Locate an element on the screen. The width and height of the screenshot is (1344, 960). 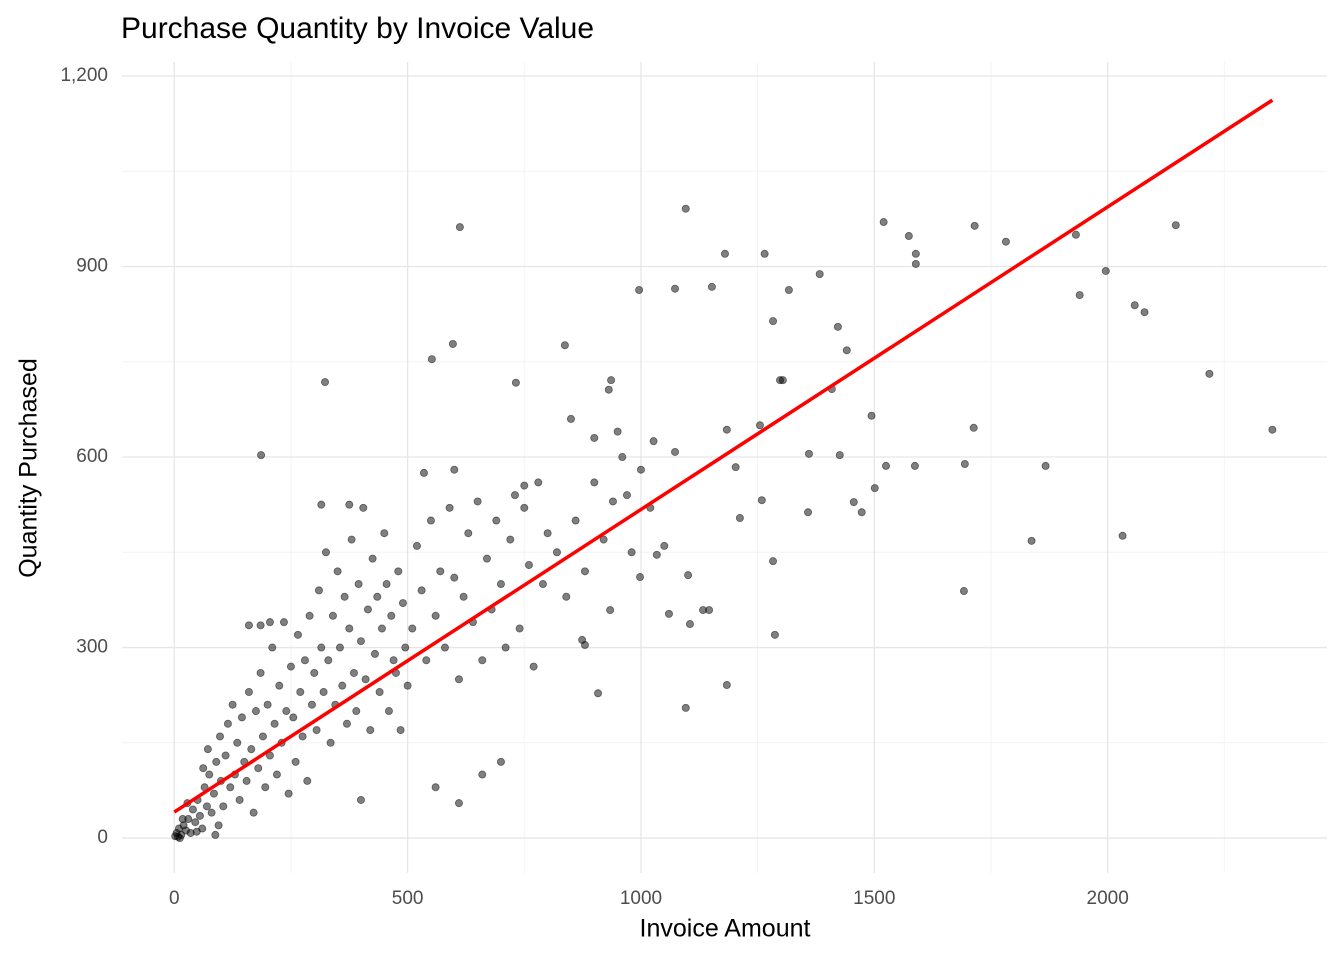
x-tick-label: 2000 is located at coordinates (1108, 898).